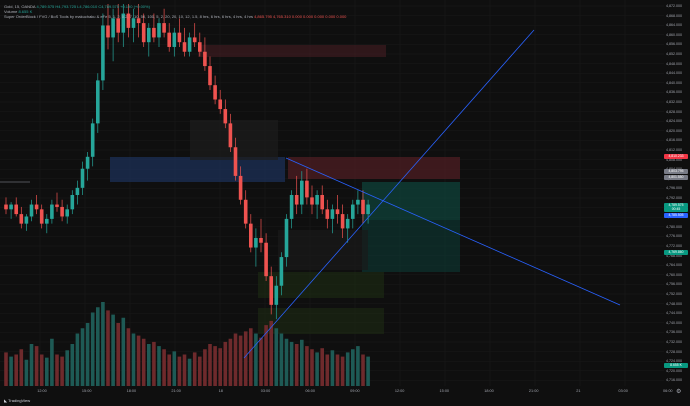  Describe the element at coordinates (578, 391) in the screenshot. I see `time-tick: 21` at that location.